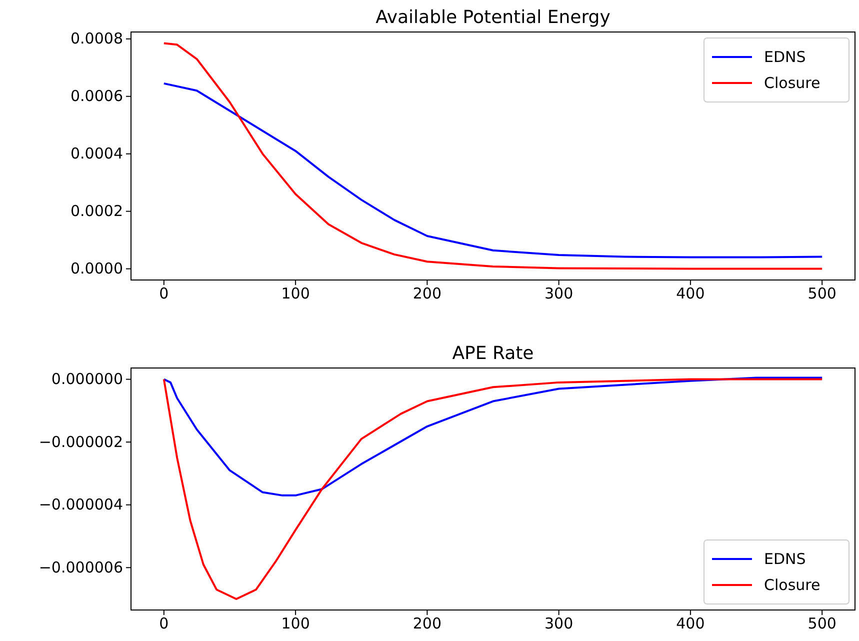 This screenshot has width=859, height=641. What do you see at coordinates (87, 379) in the screenshot?
I see `y-tick-label: 0.000000` at bounding box center [87, 379].